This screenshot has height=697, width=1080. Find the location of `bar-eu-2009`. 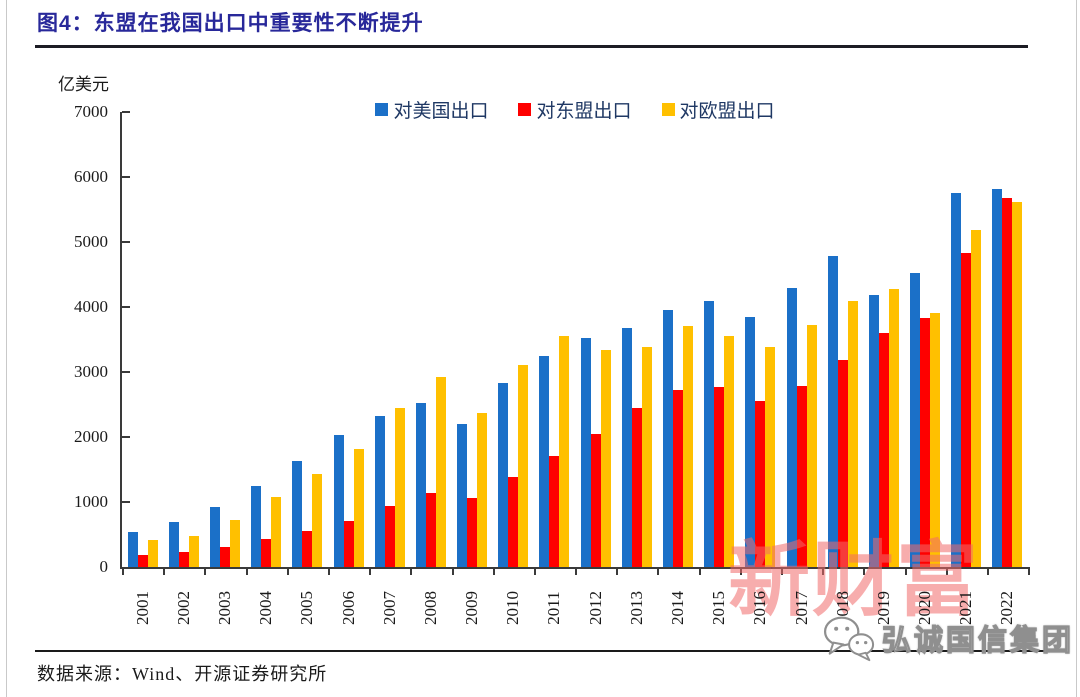

bar-eu-2009 is located at coordinates (482, 490).